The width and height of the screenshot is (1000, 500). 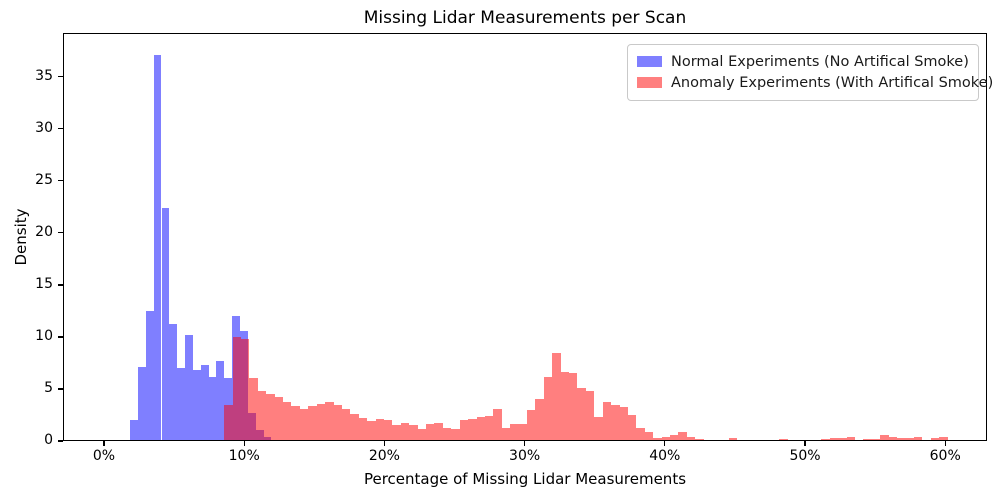 What do you see at coordinates (44, 283) in the screenshot?
I see `y-tick-label: 15` at bounding box center [44, 283].